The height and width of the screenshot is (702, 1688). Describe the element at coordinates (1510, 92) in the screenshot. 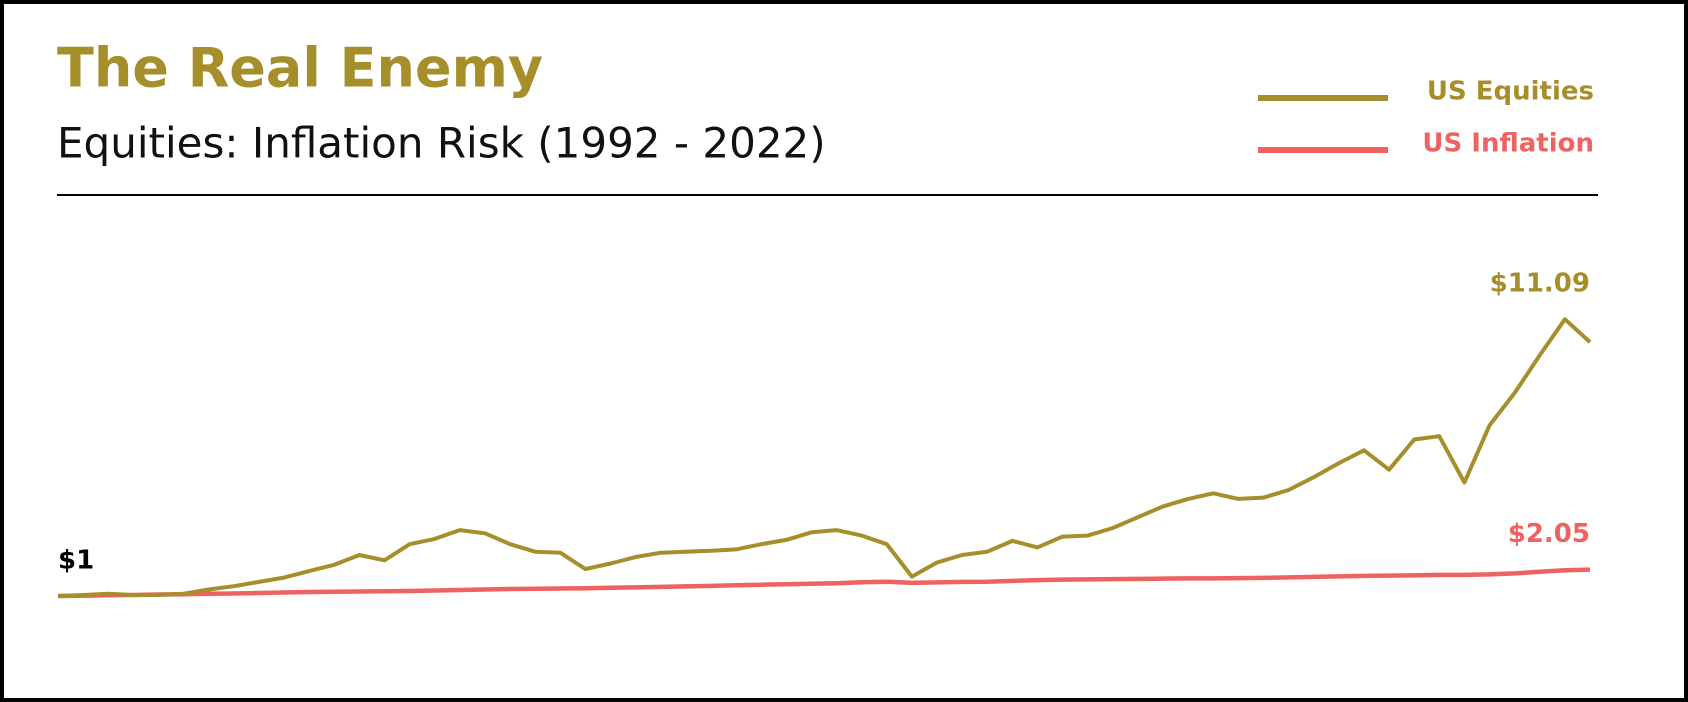

I see `legend-label: US Equities` at that location.